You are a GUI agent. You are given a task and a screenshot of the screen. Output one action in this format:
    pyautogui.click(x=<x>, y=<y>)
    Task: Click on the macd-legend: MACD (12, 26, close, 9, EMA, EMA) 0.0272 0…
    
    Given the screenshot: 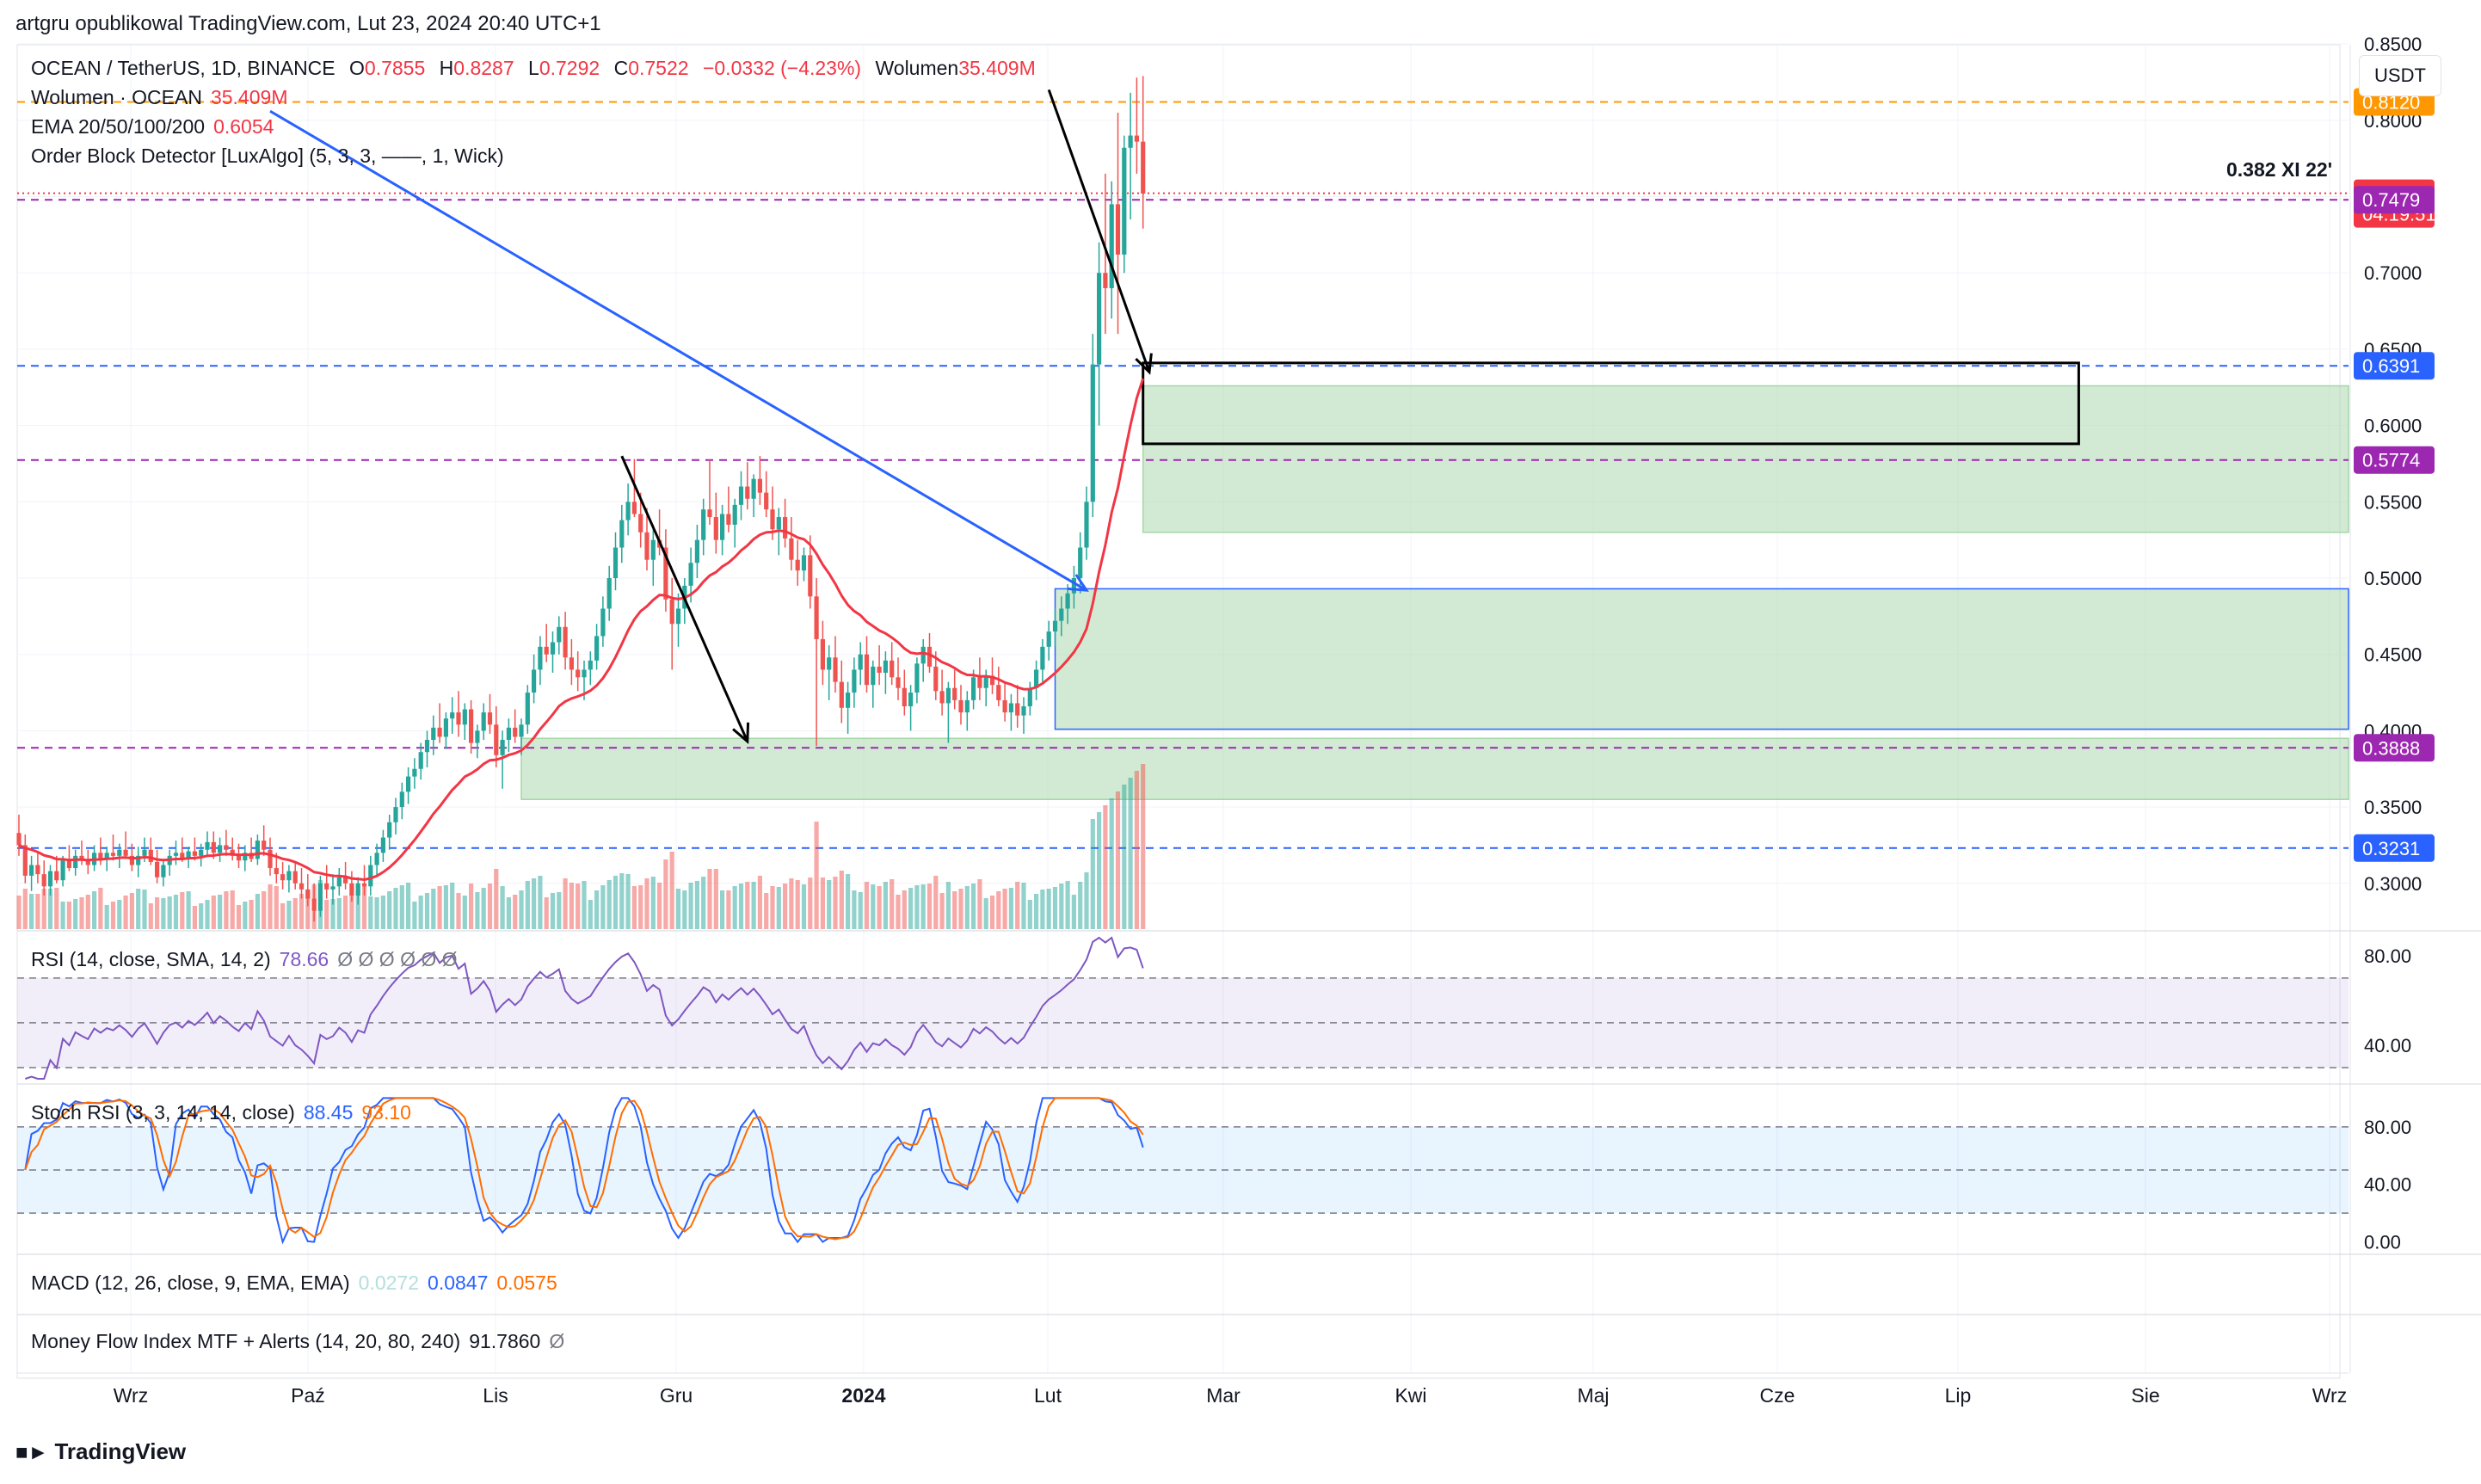 What is the action you would take?
    pyautogui.click(x=298, y=1283)
    